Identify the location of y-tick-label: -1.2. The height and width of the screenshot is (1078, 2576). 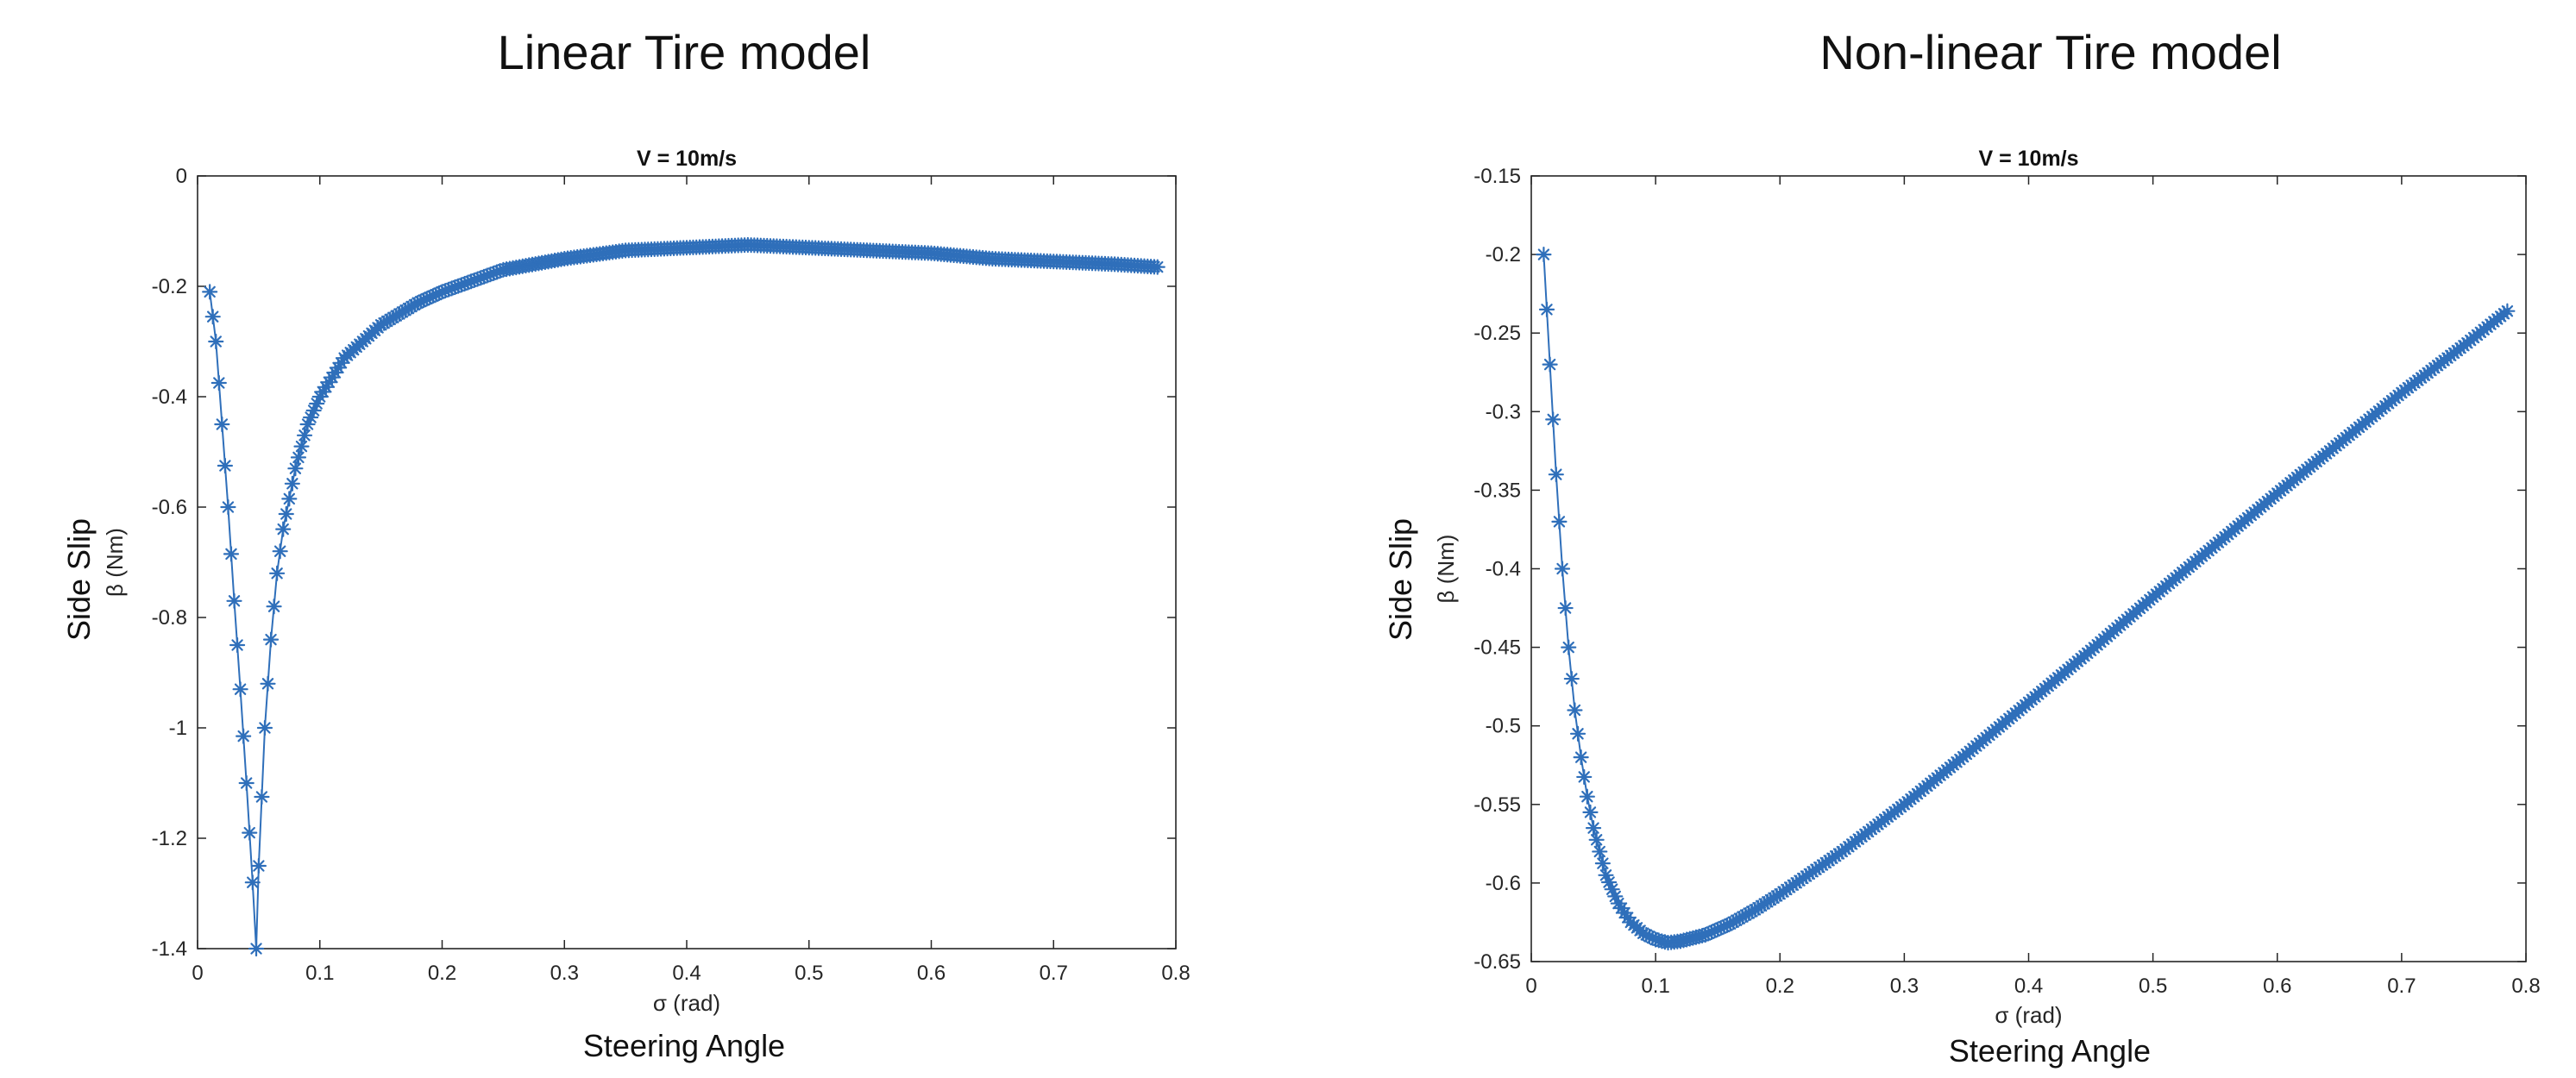
(169, 838).